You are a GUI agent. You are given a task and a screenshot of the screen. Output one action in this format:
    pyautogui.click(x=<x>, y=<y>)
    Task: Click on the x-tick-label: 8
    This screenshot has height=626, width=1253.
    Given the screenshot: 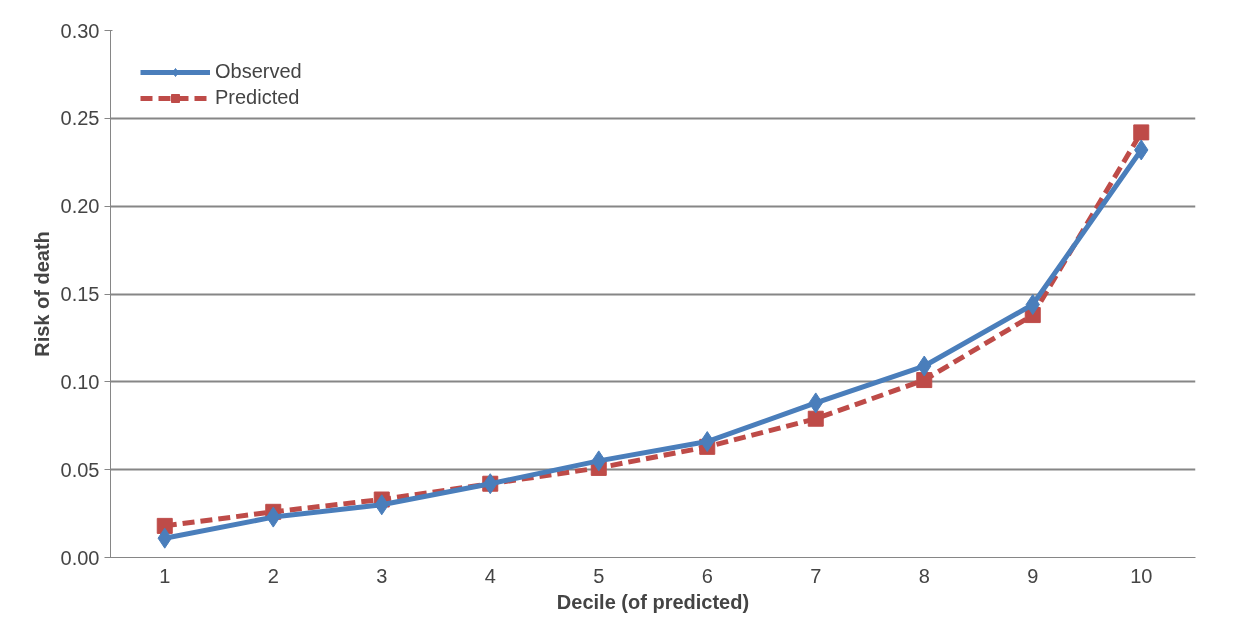 What is the action you would take?
    pyautogui.click(x=924, y=575)
    